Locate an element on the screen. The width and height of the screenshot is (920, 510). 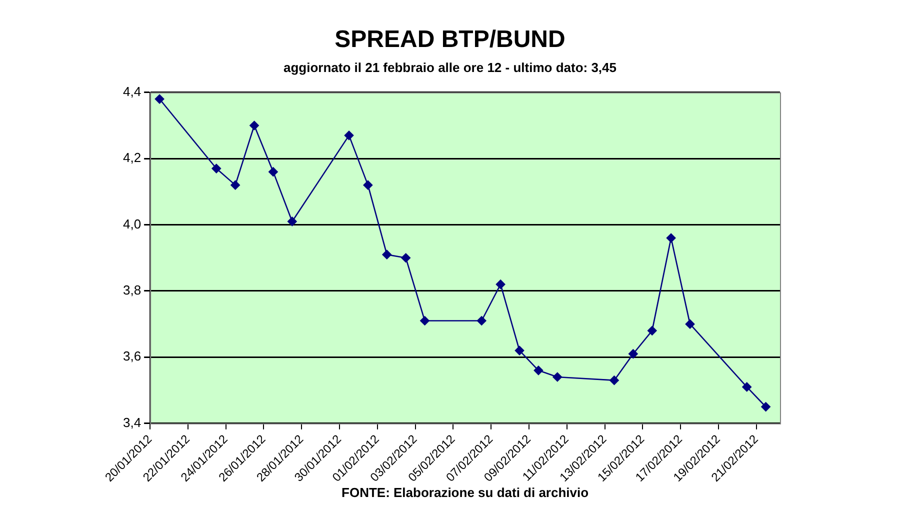
y-tick-label: 3,4 is located at coordinates (132, 422).